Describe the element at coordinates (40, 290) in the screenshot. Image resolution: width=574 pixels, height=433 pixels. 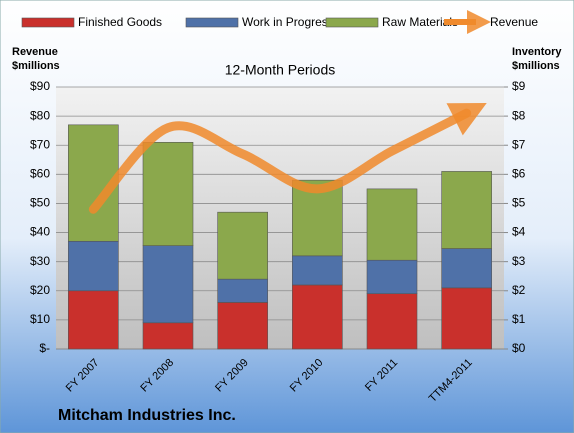
I see `y-tick-label: $20` at that location.